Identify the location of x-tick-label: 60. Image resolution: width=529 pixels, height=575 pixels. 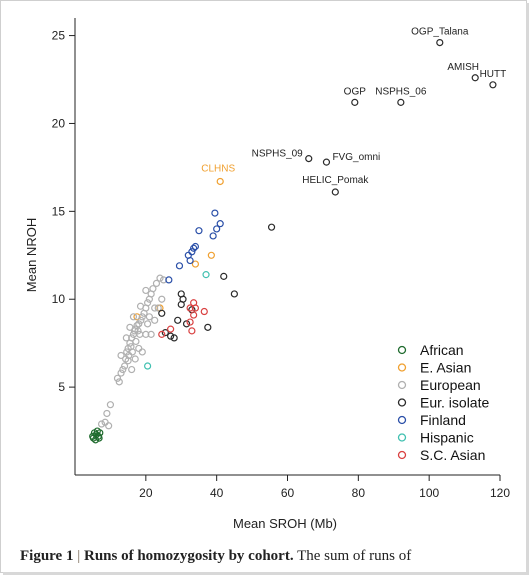
(288, 493).